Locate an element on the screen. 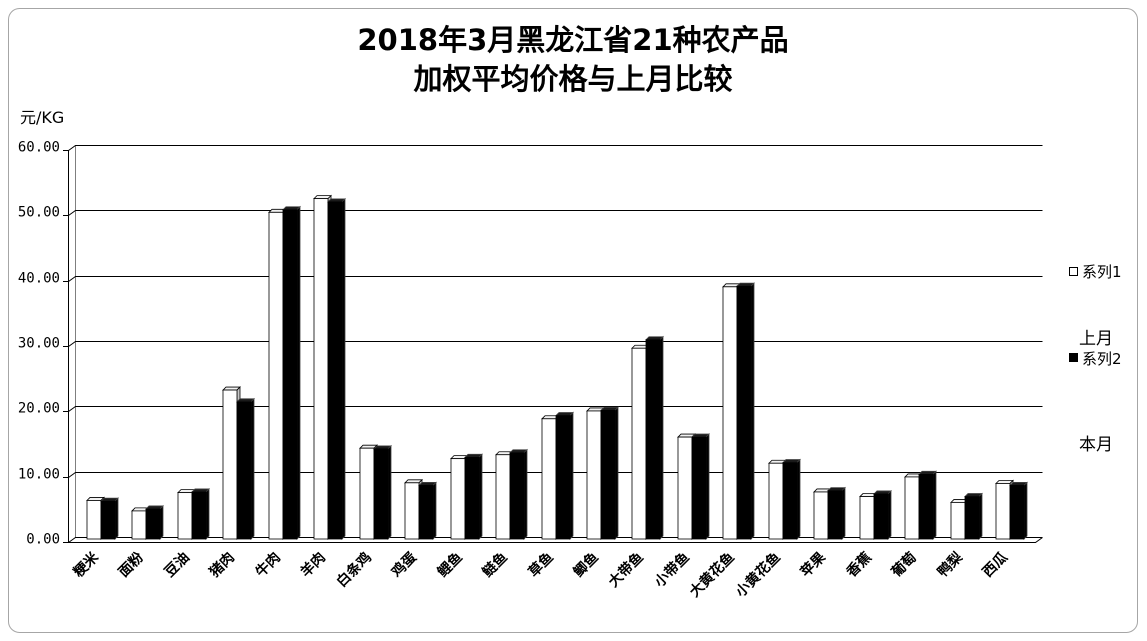 The height and width of the screenshot is (641, 1147). floor-front-edge is located at coordinates (555, 540).